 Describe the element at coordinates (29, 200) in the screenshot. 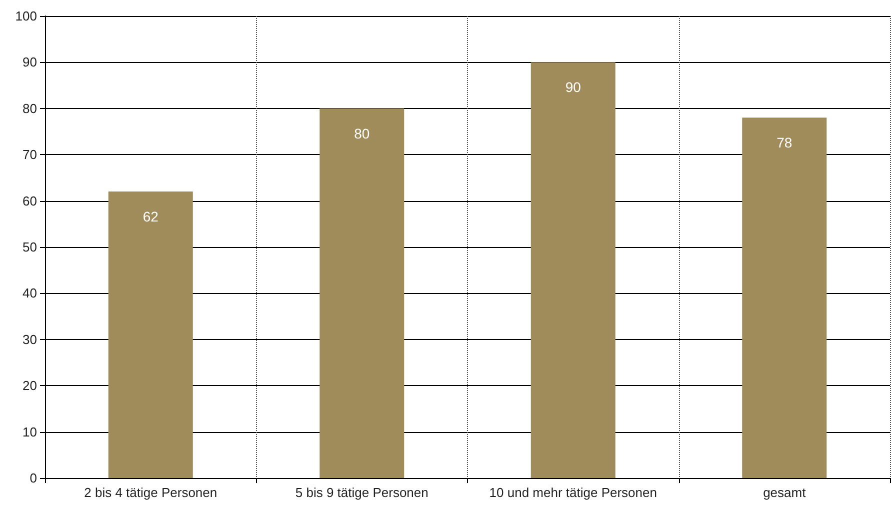

I see `y-tick-label: 60` at that location.